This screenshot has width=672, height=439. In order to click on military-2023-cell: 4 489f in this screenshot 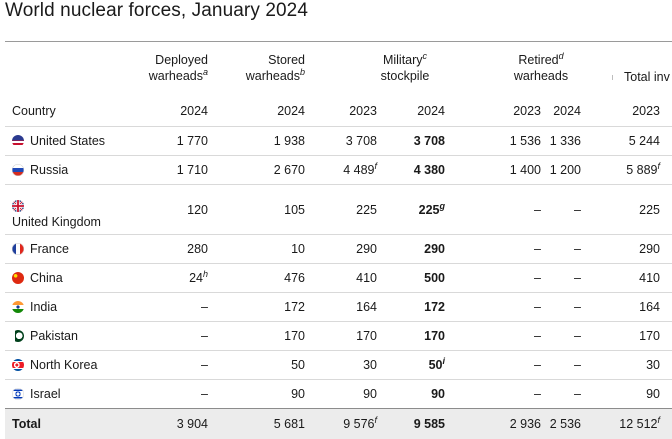, I will do `click(341, 170)`.